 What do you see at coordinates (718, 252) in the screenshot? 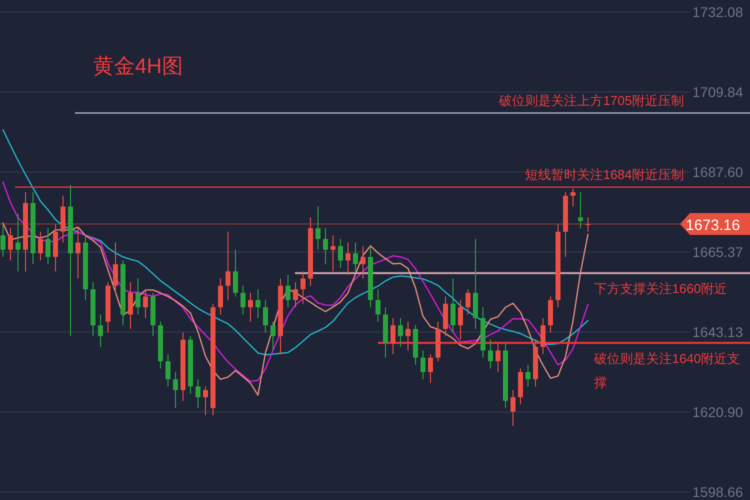
I see `y-tick-label: 1665.37` at bounding box center [718, 252].